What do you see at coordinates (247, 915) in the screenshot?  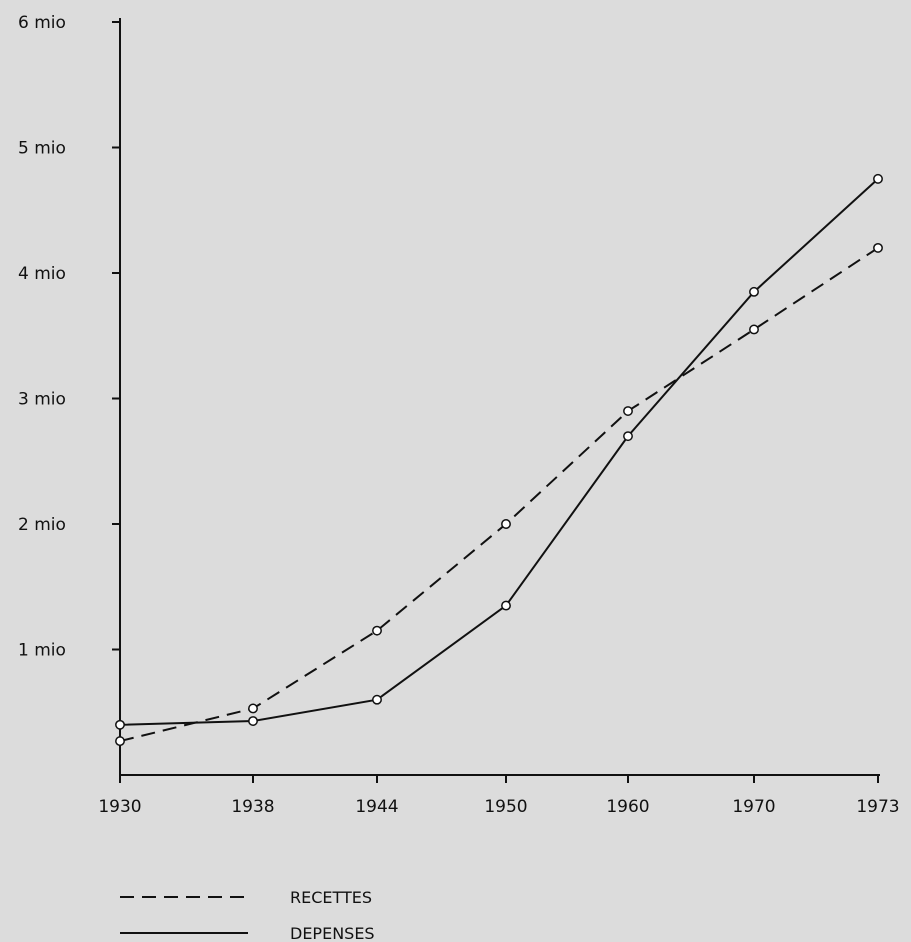 I see `legend: RECETTES DEPENSES` at bounding box center [247, 915].